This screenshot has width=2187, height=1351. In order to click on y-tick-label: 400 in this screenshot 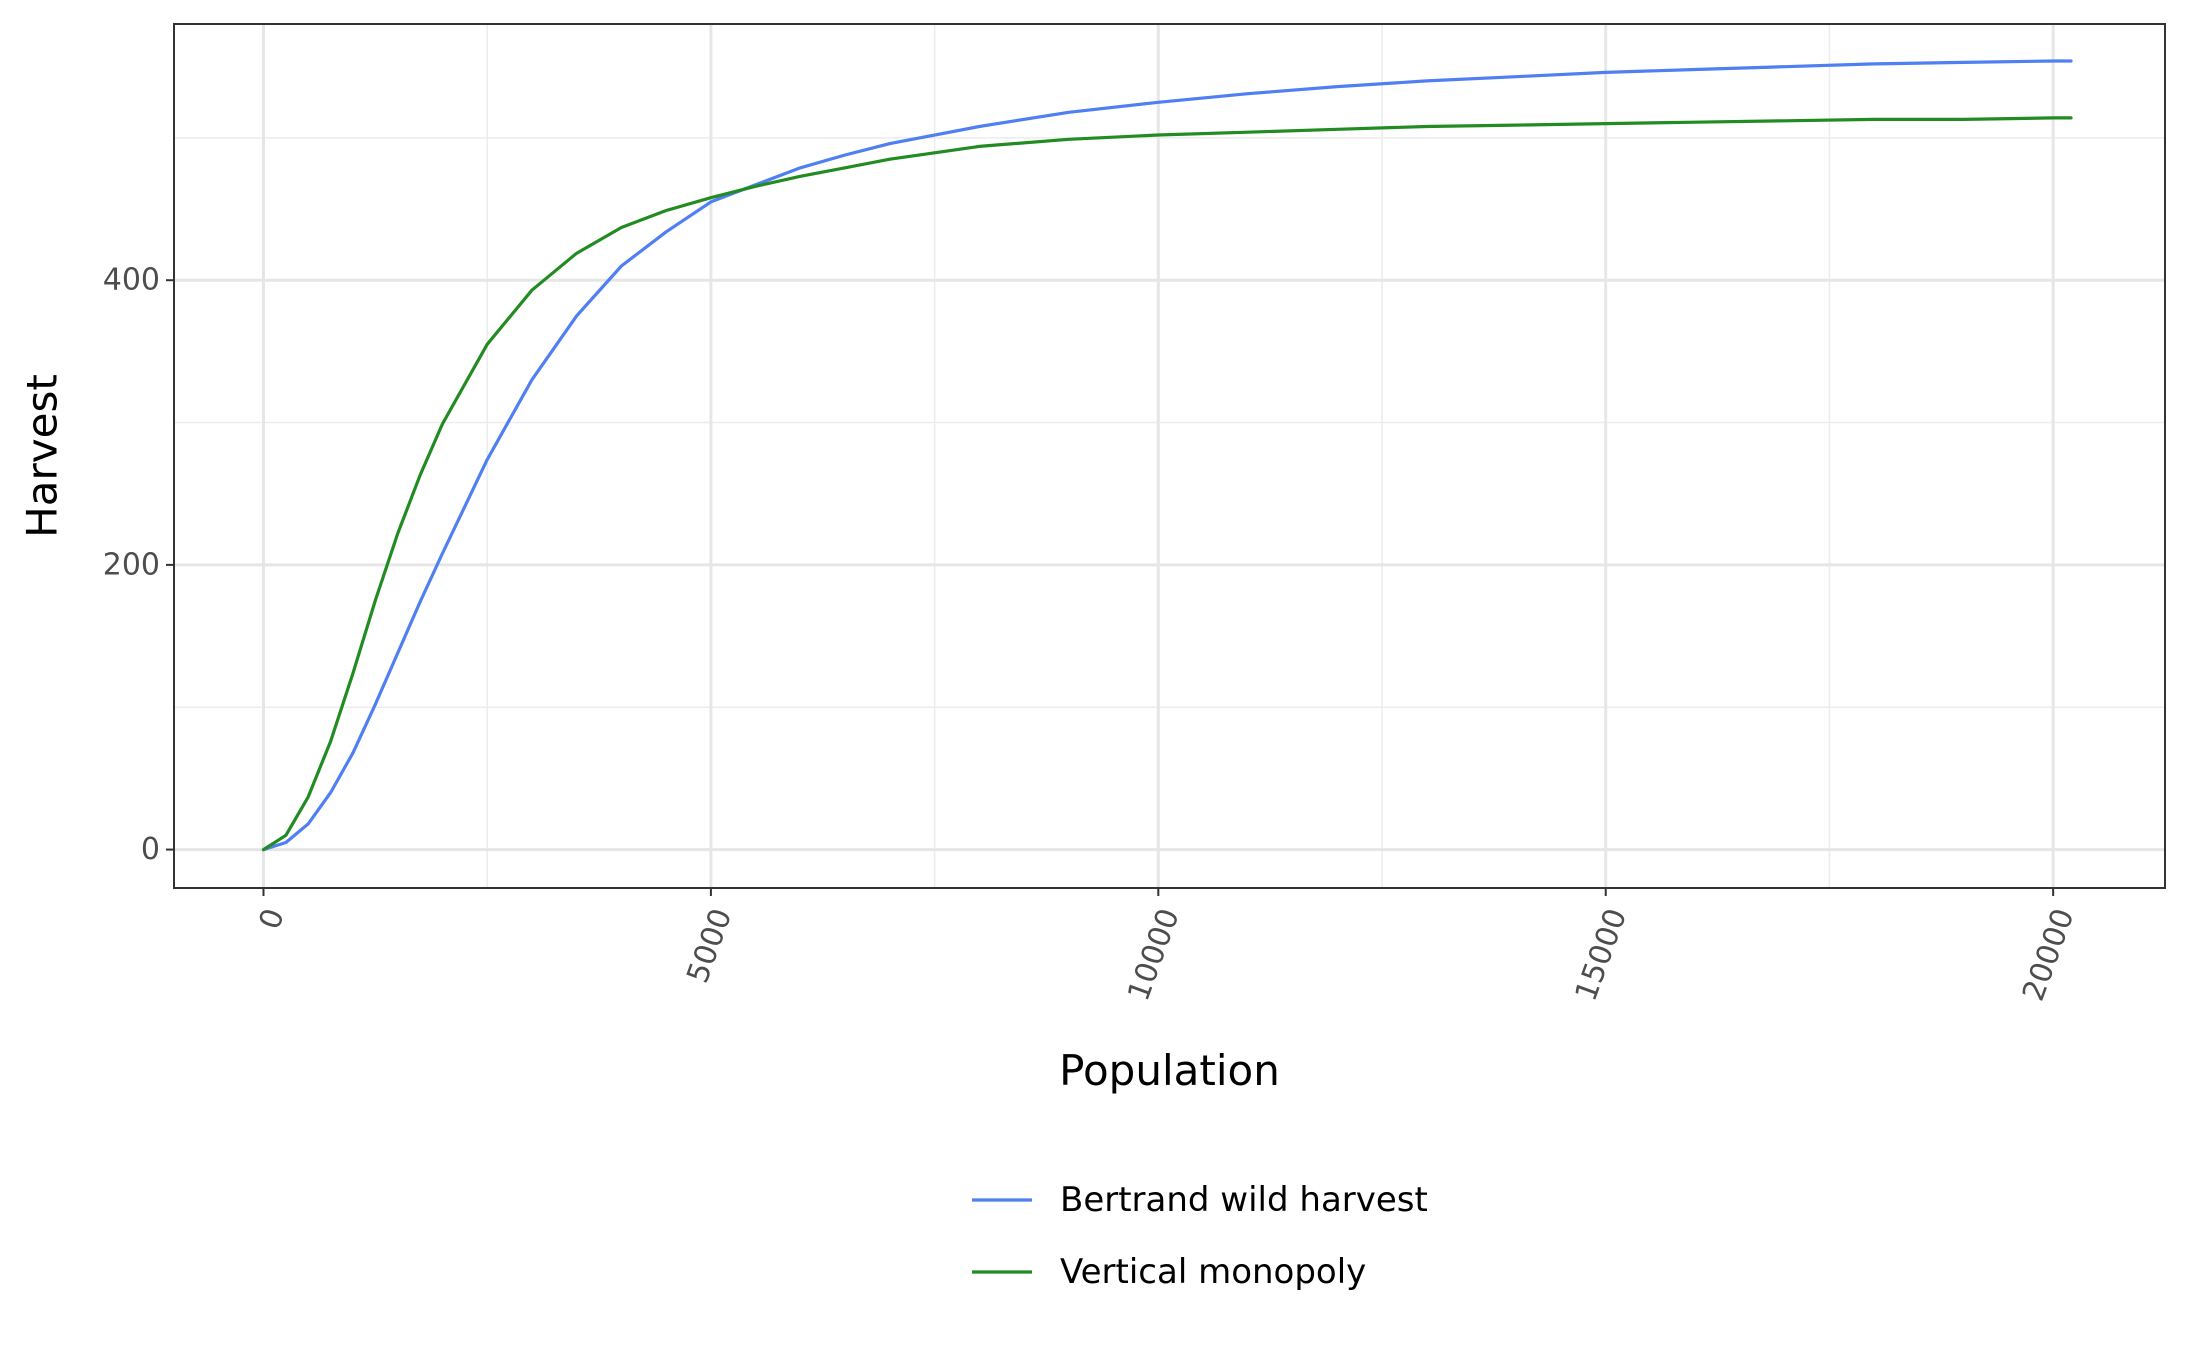, I will do `click(131, 280)`.